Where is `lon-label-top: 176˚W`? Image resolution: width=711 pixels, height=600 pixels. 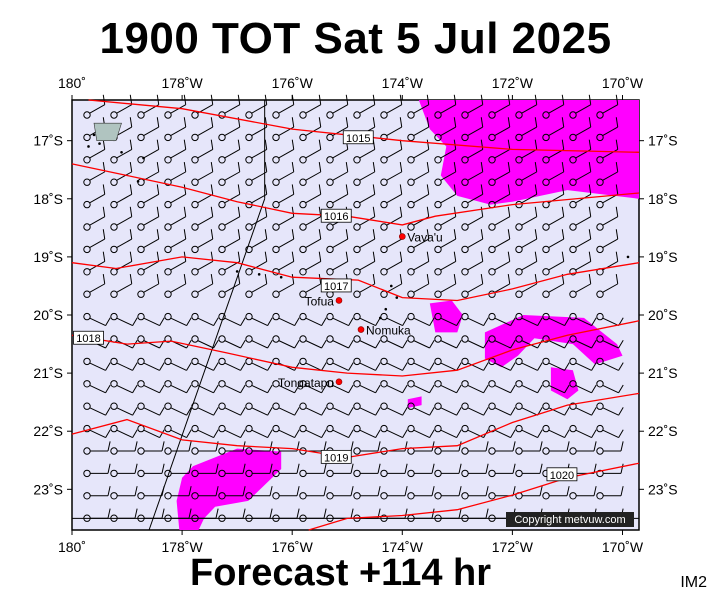 lon-label-top: 176˚W is located at coordinates (293, 83).